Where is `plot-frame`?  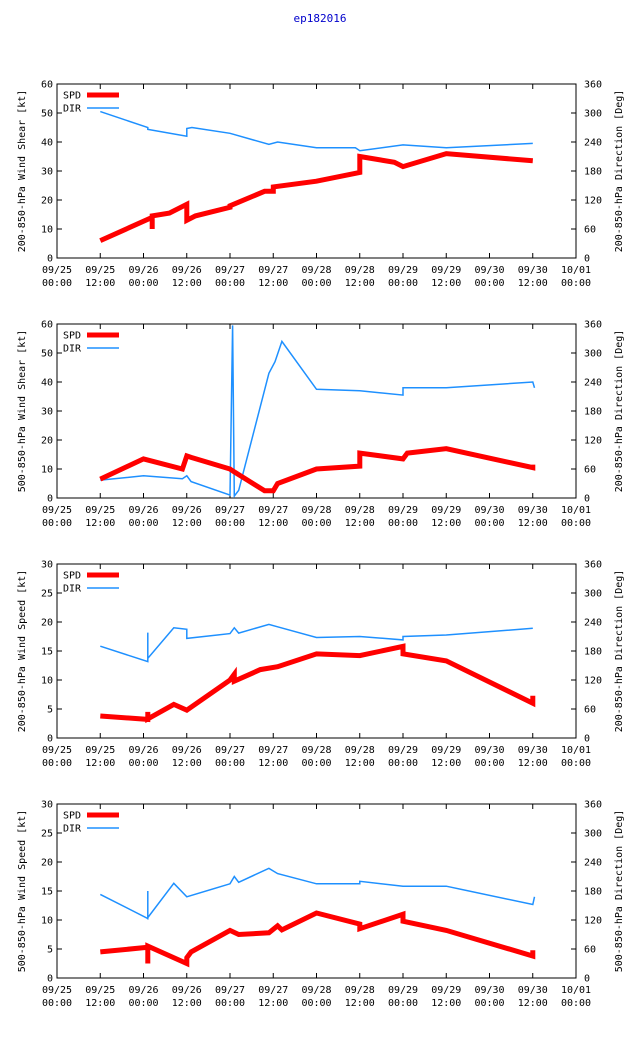 plot-frame is located at coordinates (316, 891).